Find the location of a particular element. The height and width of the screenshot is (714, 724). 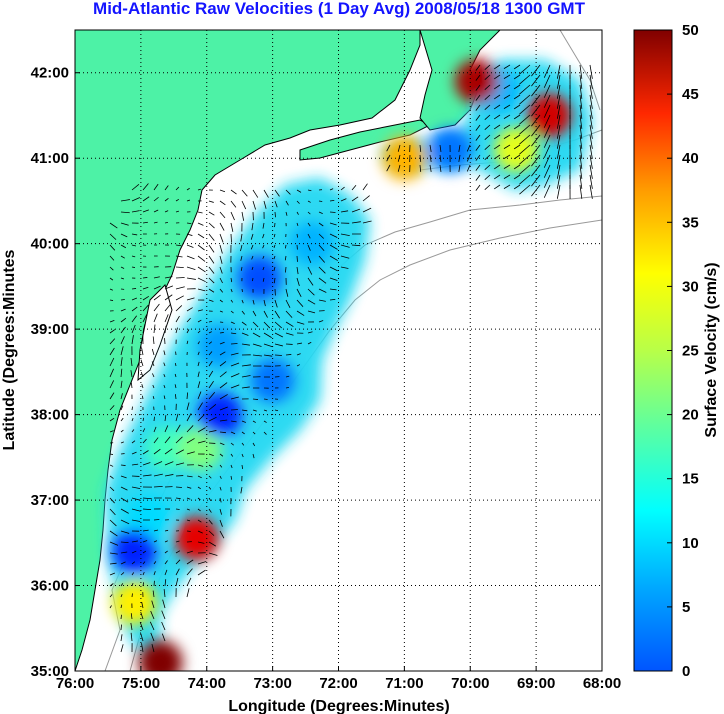

x-tick-label: 70:00 is located at coordinates (470, 683).